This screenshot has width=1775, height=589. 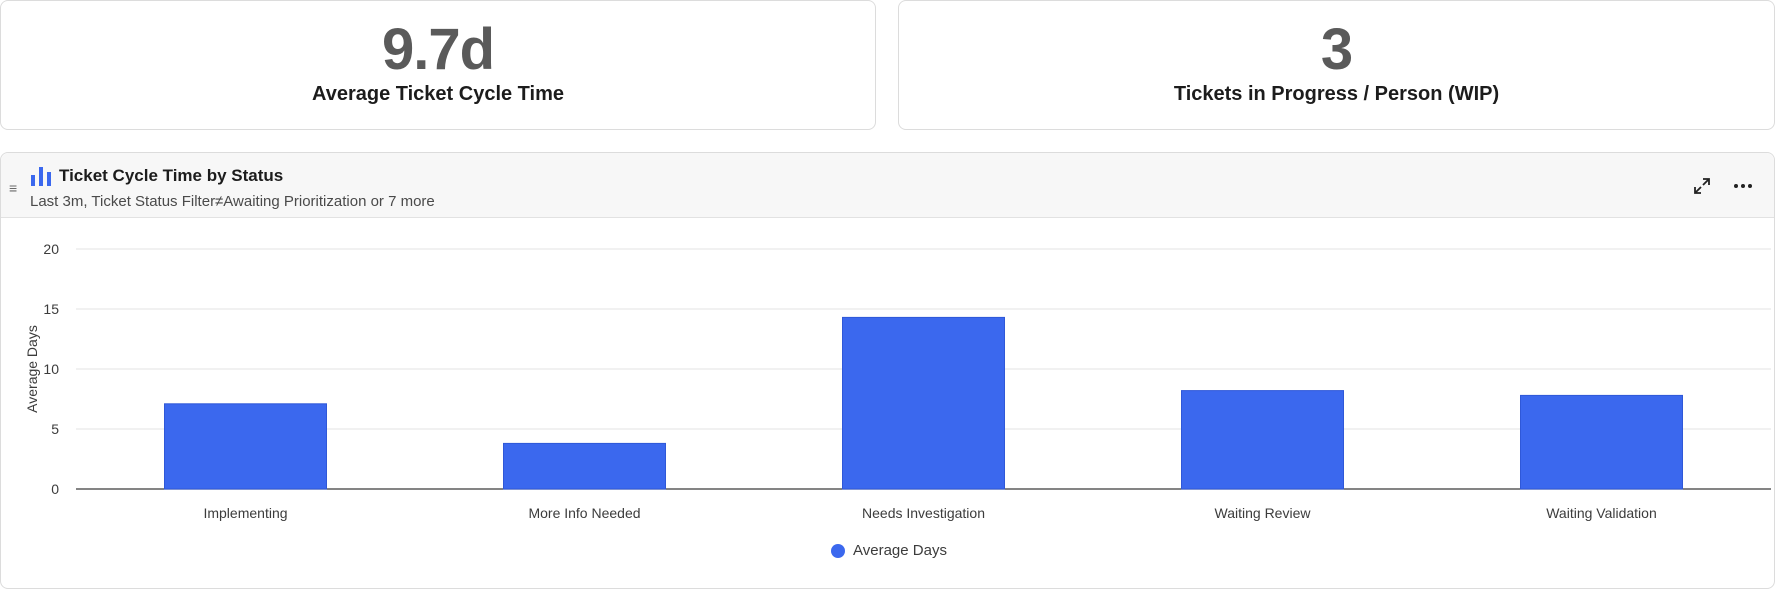 What do you see at coordinates (838, 550) in the screenshot?
I see `legend-swatch` at bounding box center [838, 550].